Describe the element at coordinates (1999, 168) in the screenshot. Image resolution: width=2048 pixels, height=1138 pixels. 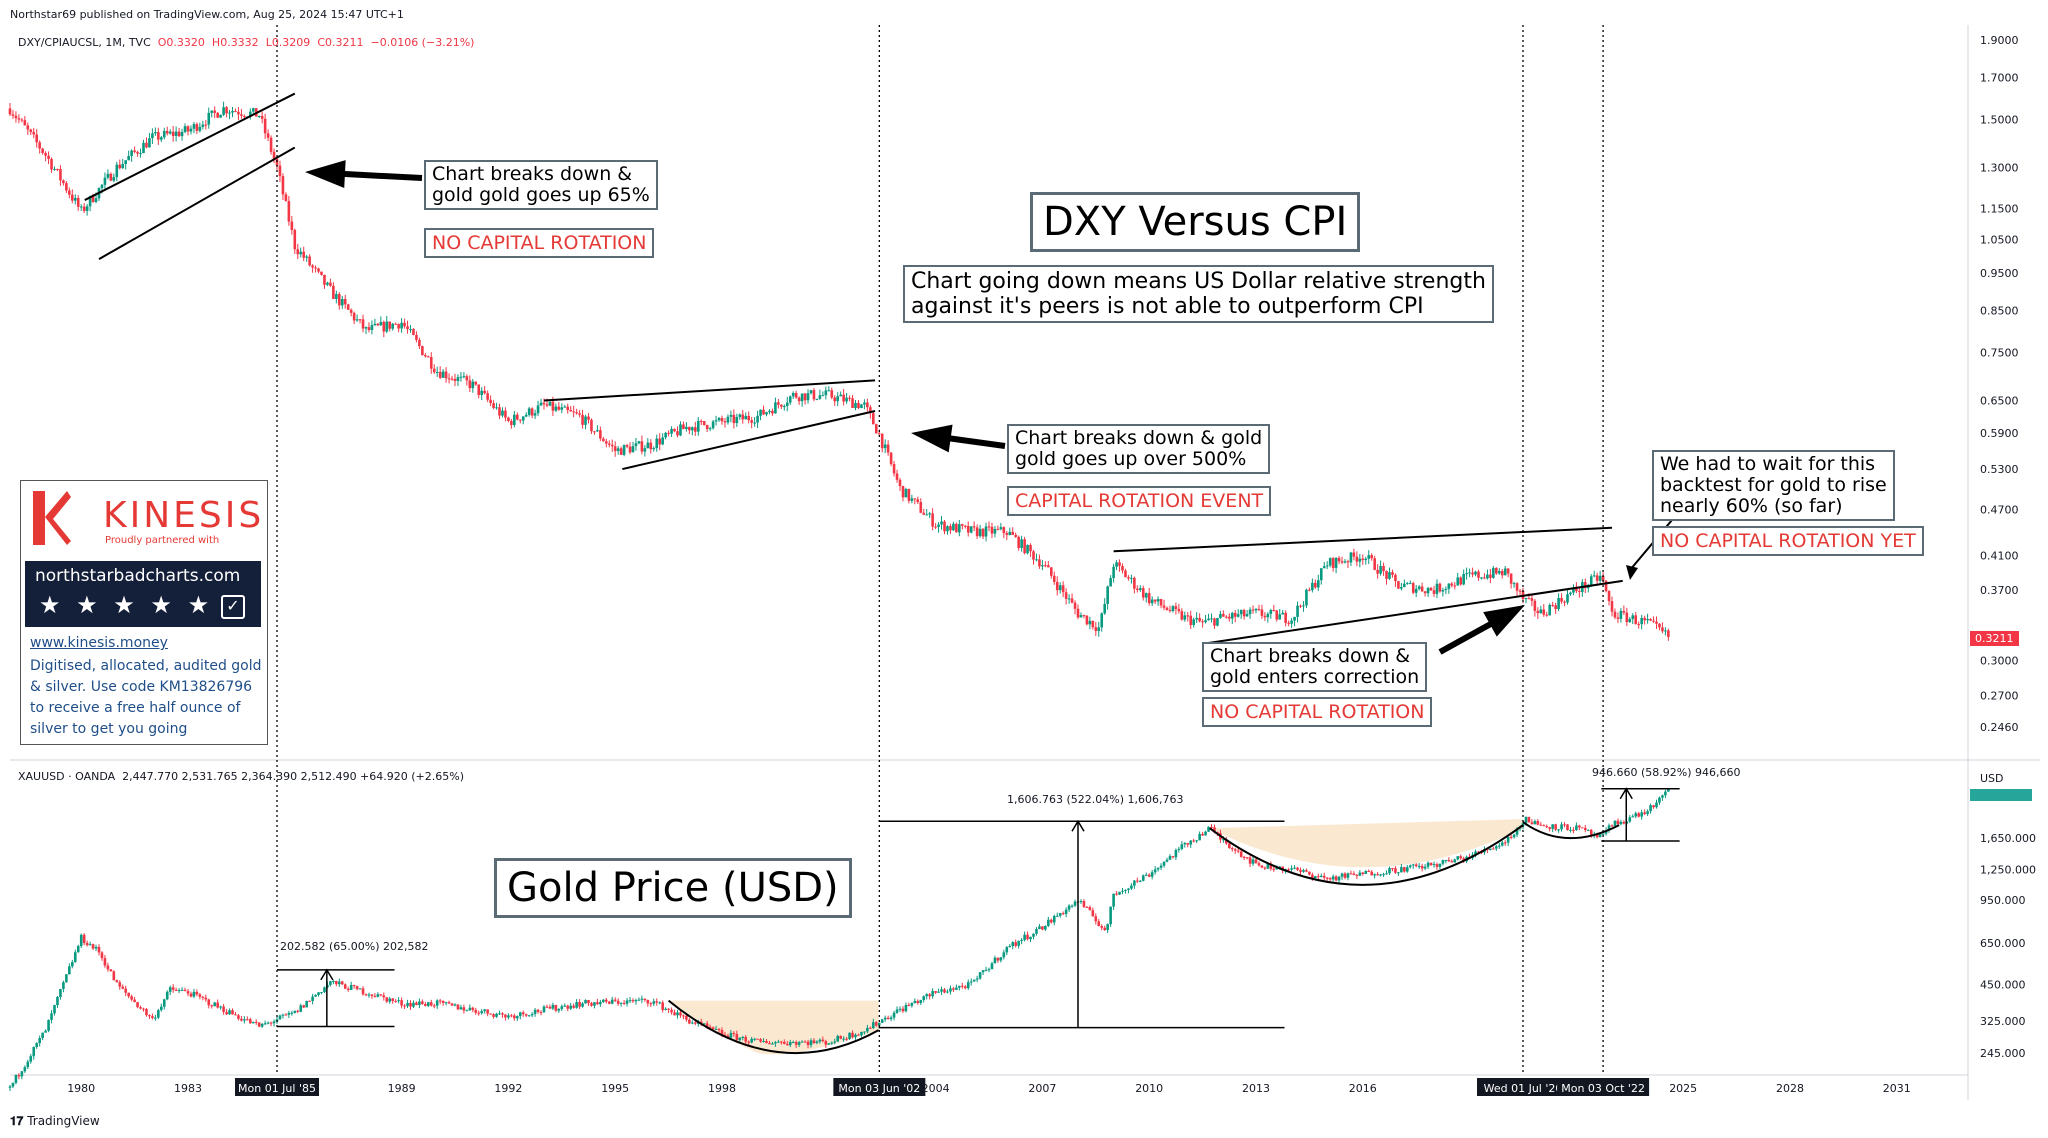
I see `dxy-tick-3: 1.3000` at that location.